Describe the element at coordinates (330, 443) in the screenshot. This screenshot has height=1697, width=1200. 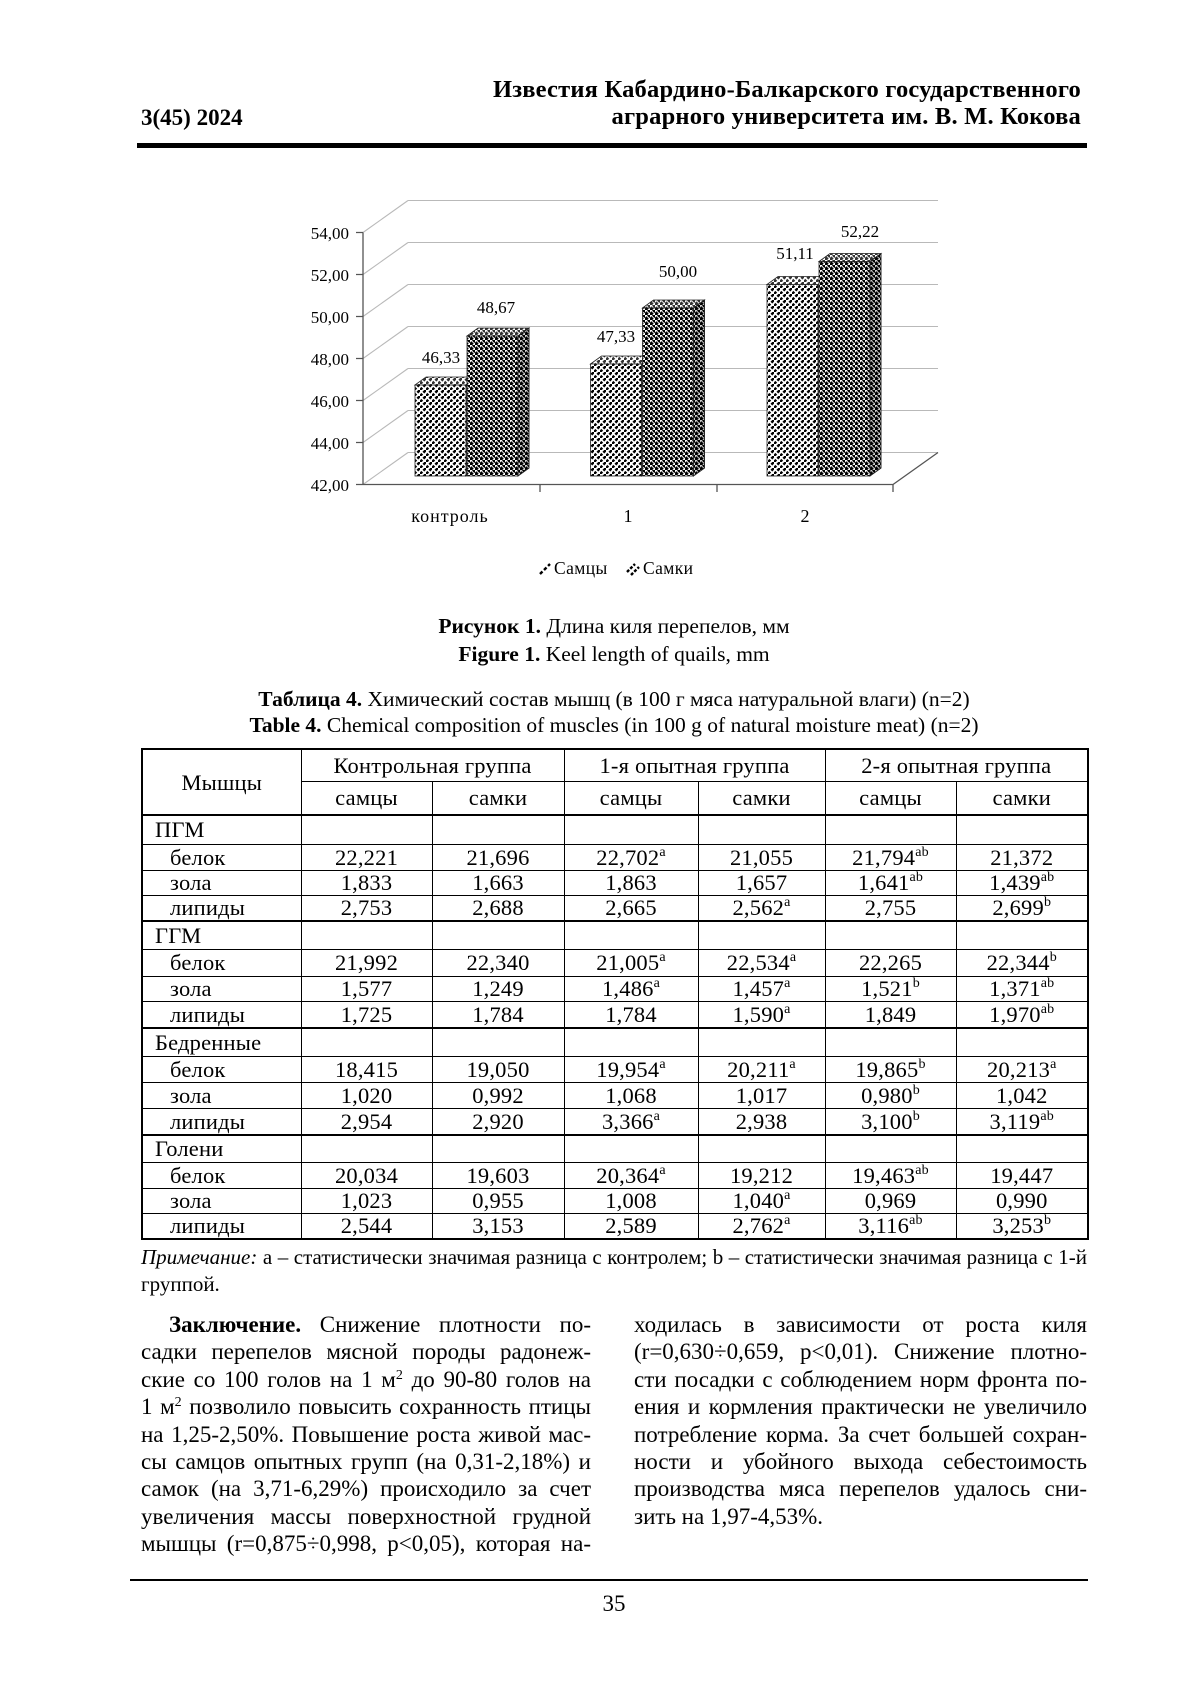
I see `svg-text: 44,00` at that location.